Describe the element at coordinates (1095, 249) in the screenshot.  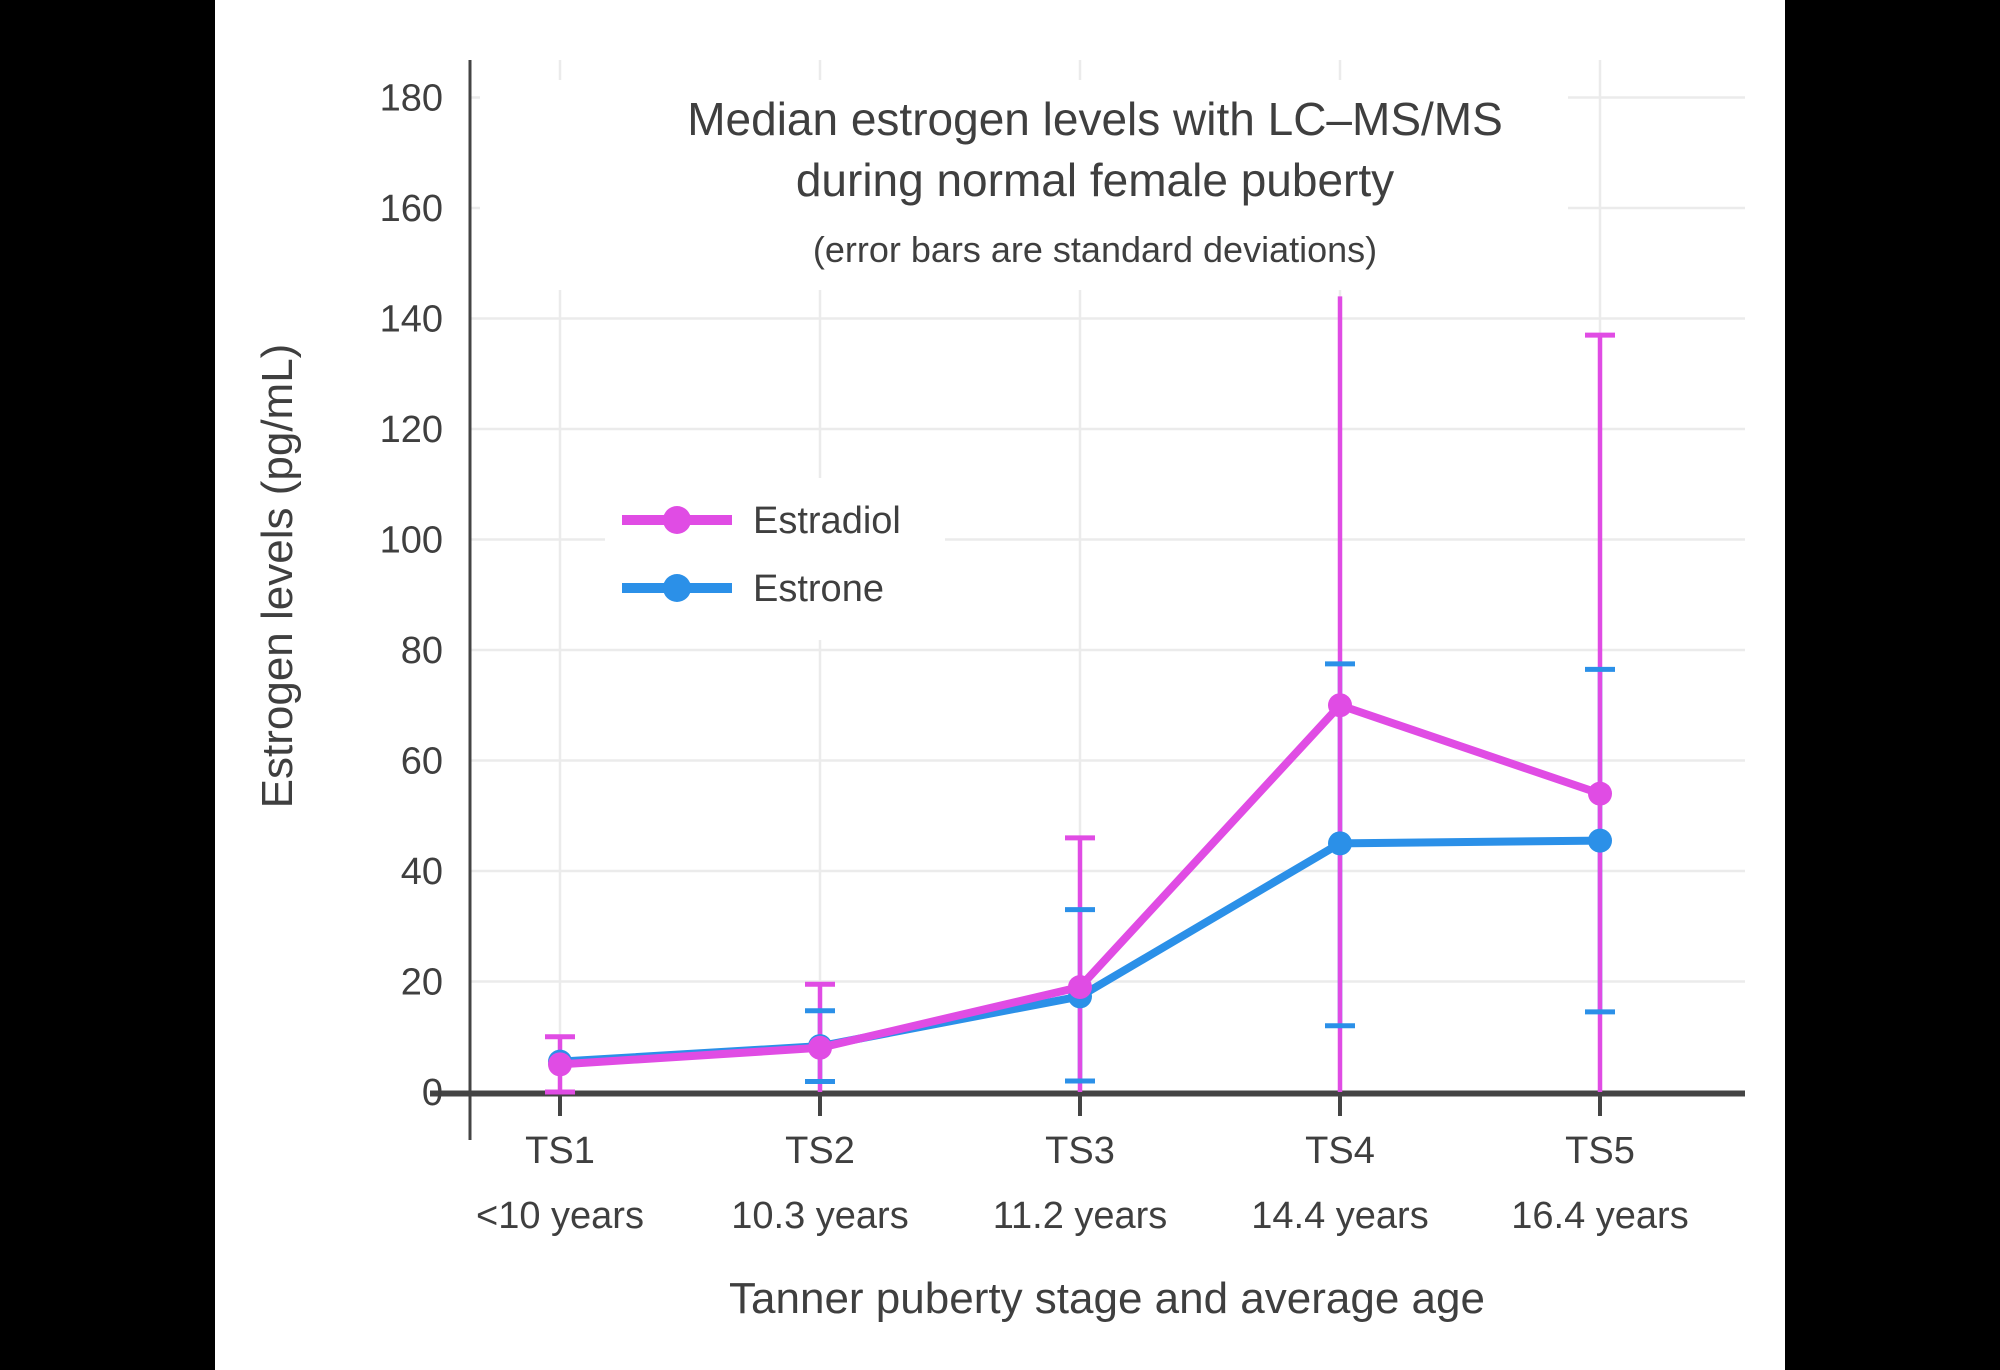
I see `chart-subtitle: (error bars are standard deviations)` at that location.